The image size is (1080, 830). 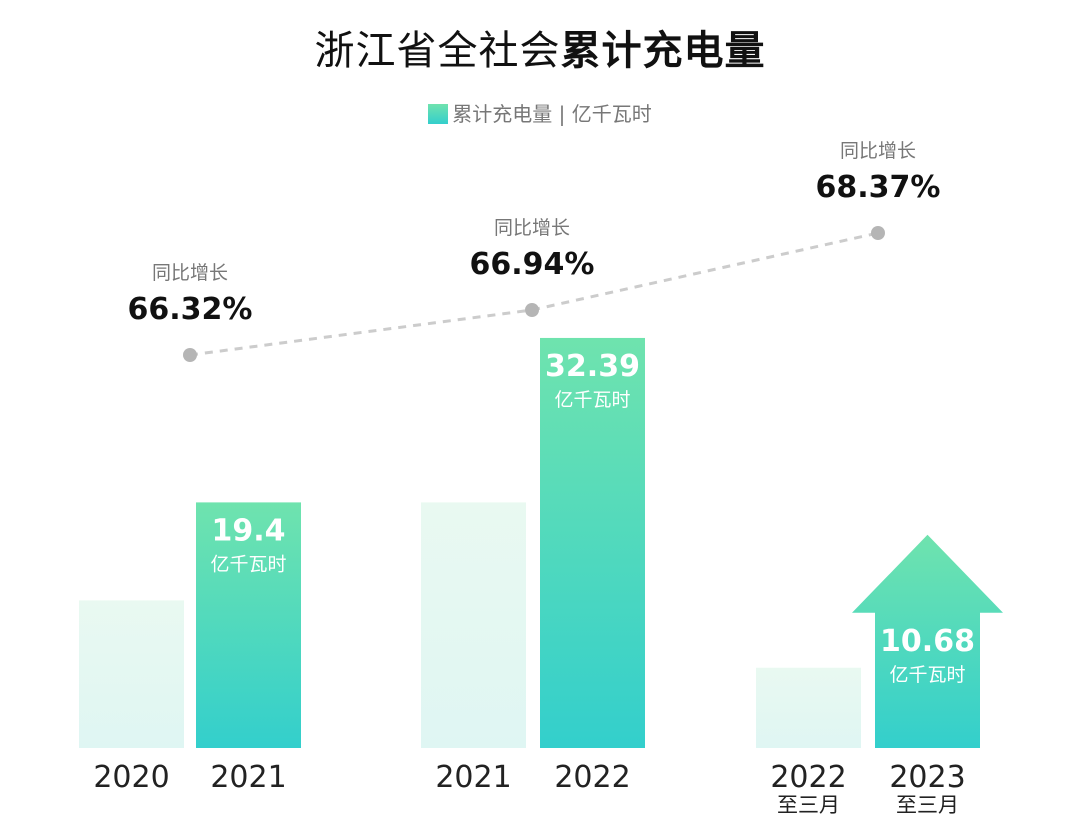 What do you see at coordinates (878, 187) in the screenshot?
I see `growth-value: 68.37%` at bounding box center [878, 187].